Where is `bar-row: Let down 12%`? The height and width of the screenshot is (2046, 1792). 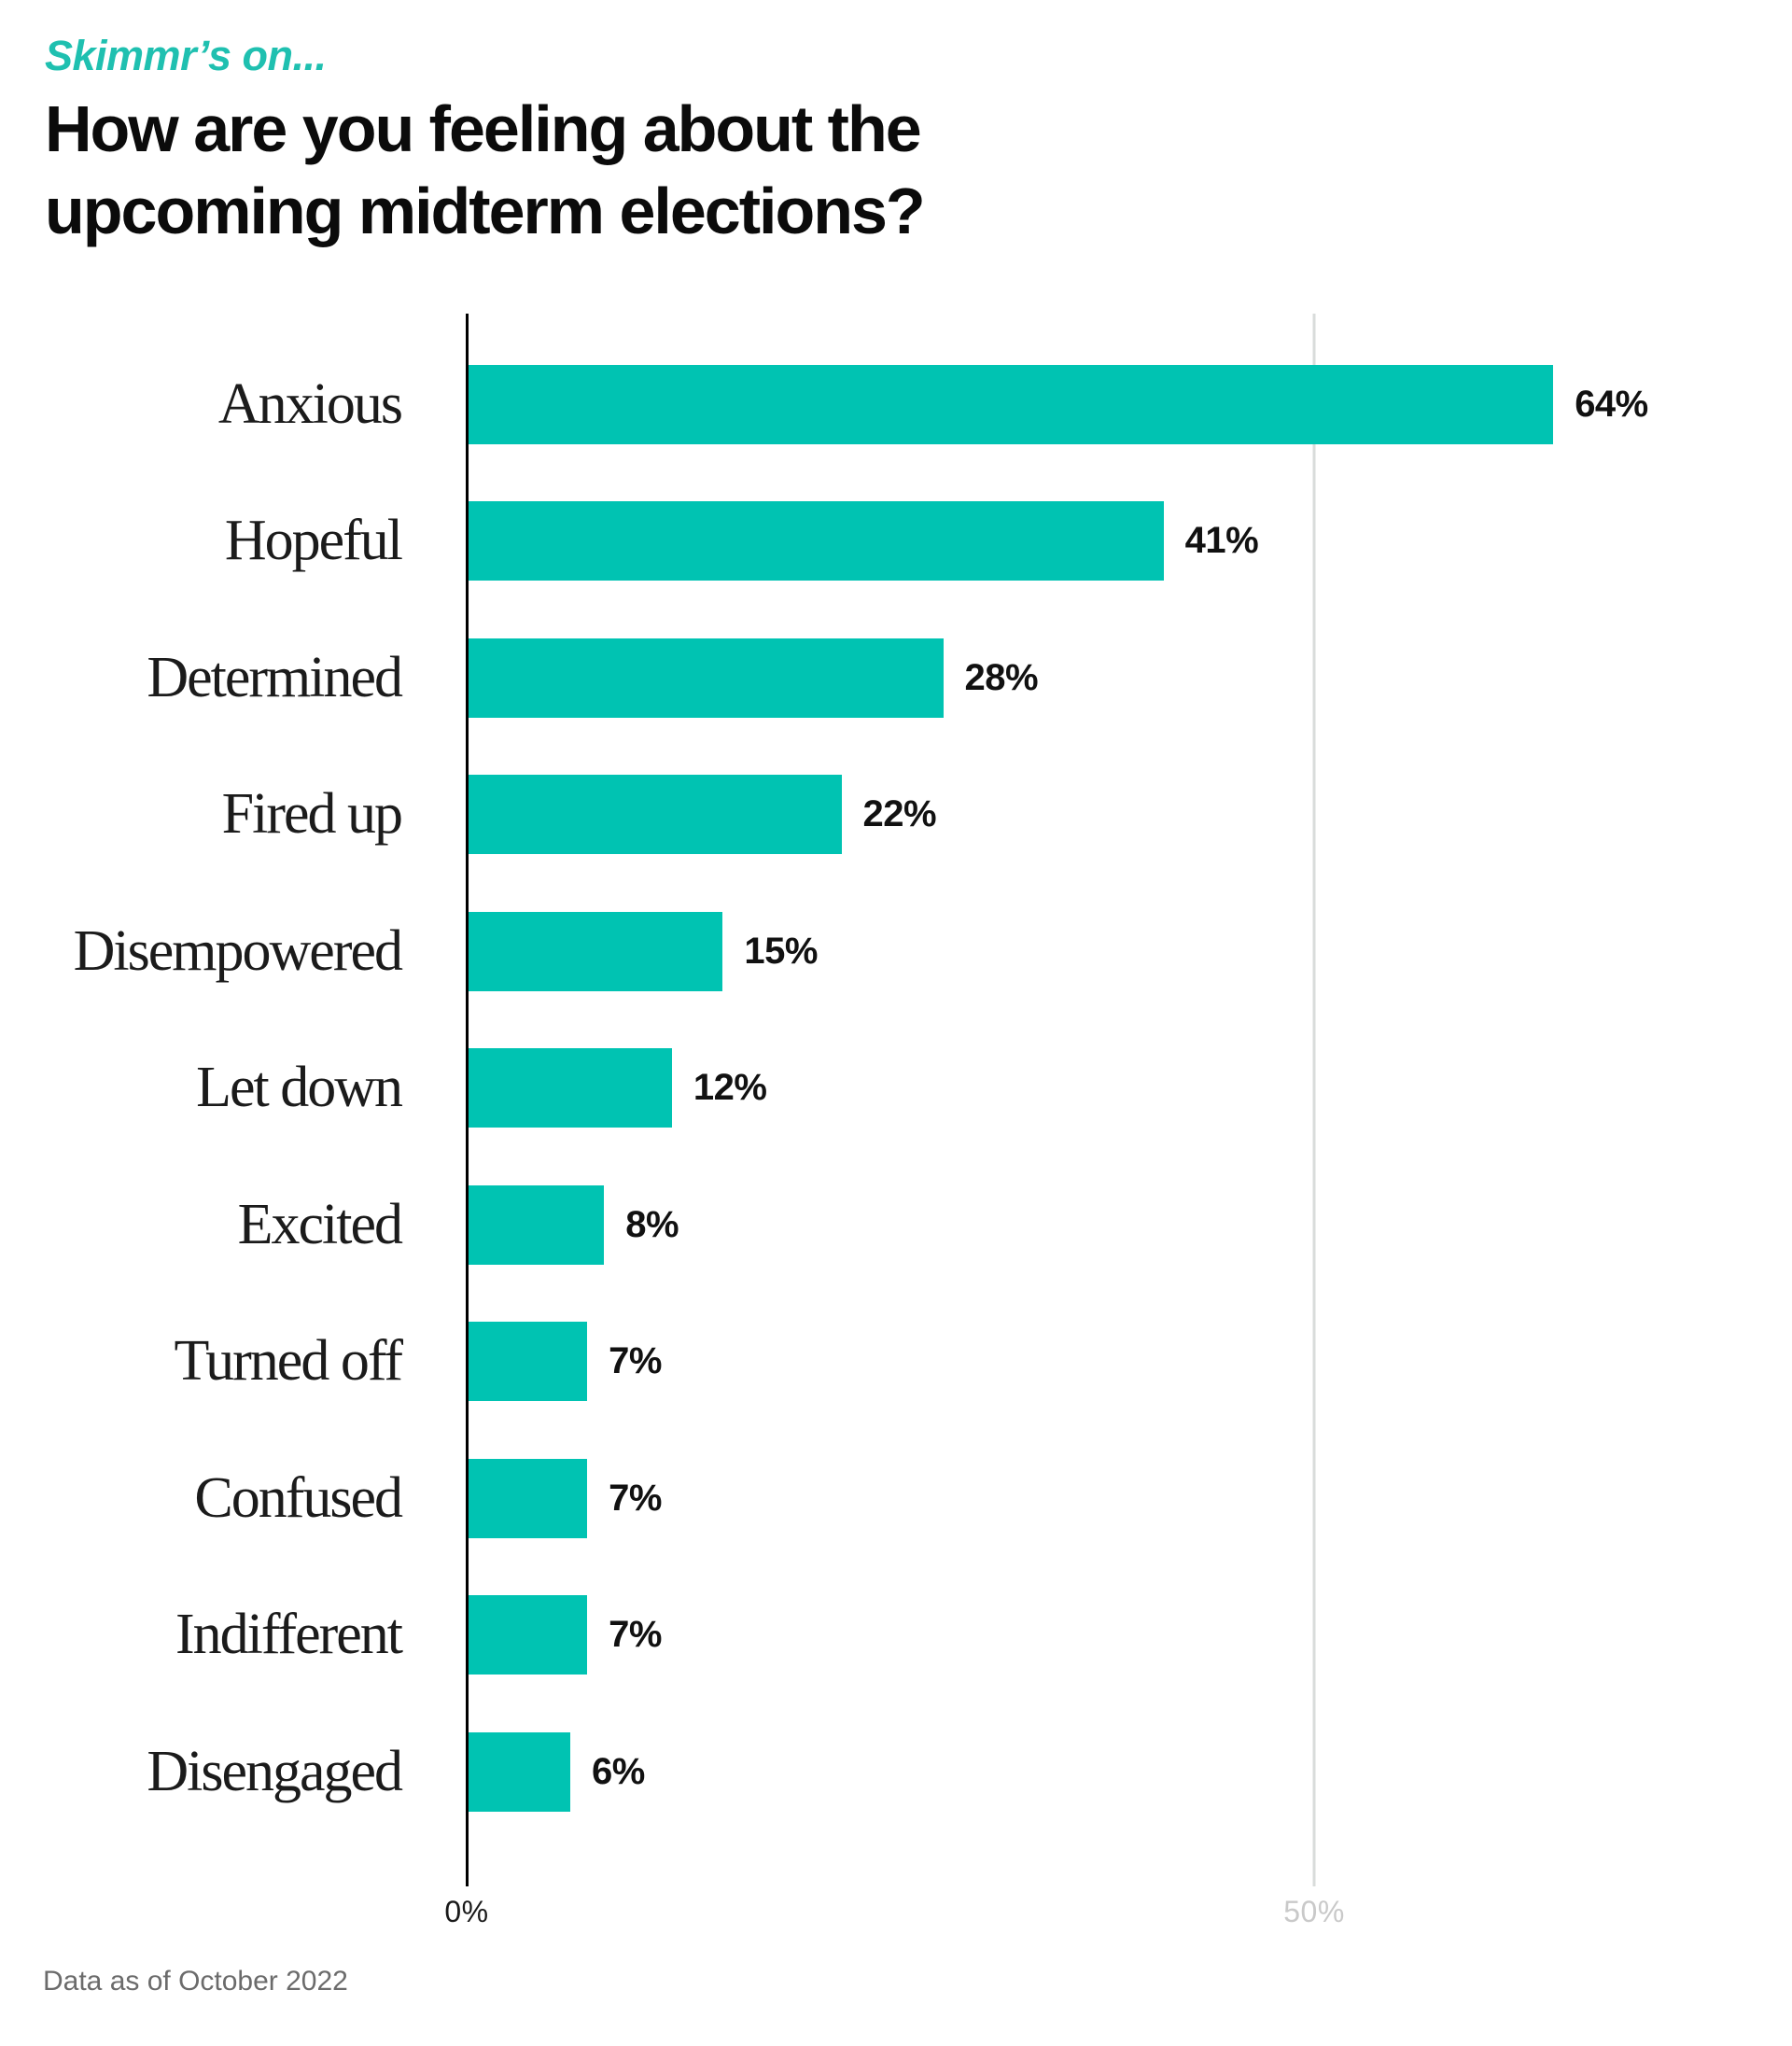
bar-row: Let down 12% is located at coordinates (896, 1088).